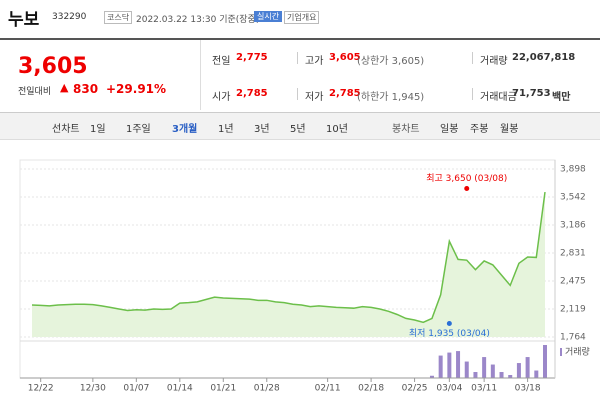 The image size is (600, 406). I want to click on quote-label: 거래량, so click(494, 61).